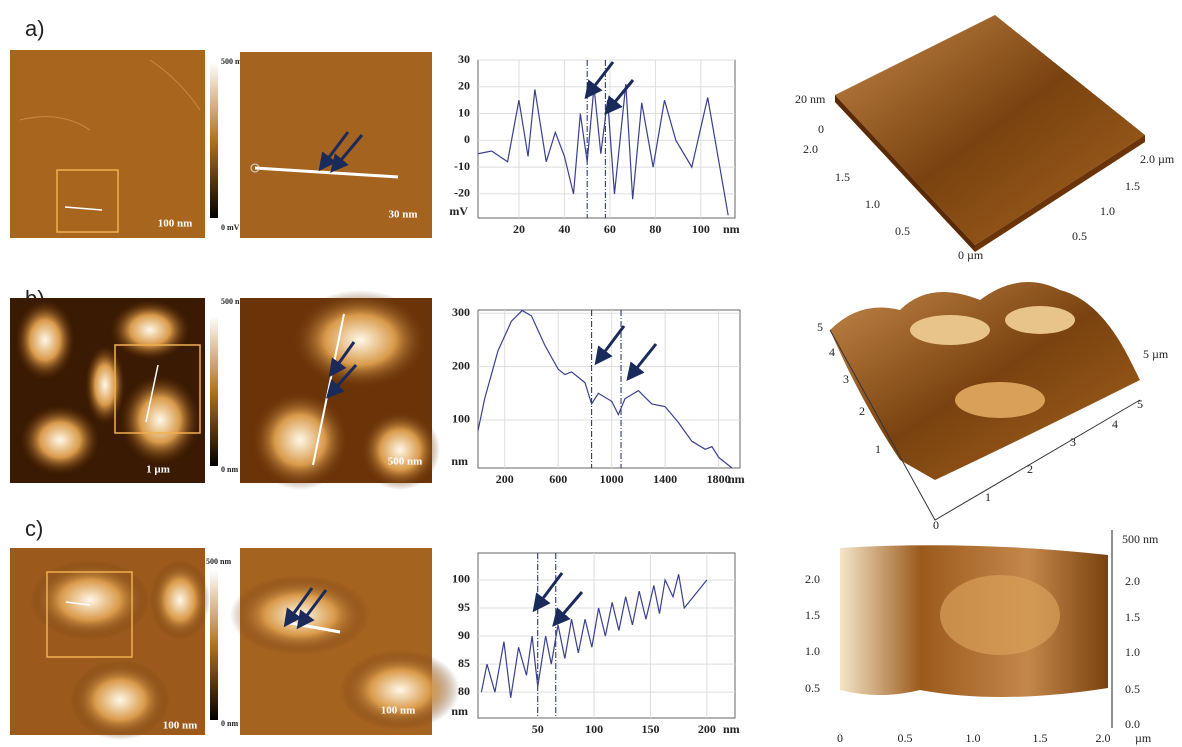 This screenshot has width=1182, height=747. I want to click on x-tick-label: 20, so click(519, 229).